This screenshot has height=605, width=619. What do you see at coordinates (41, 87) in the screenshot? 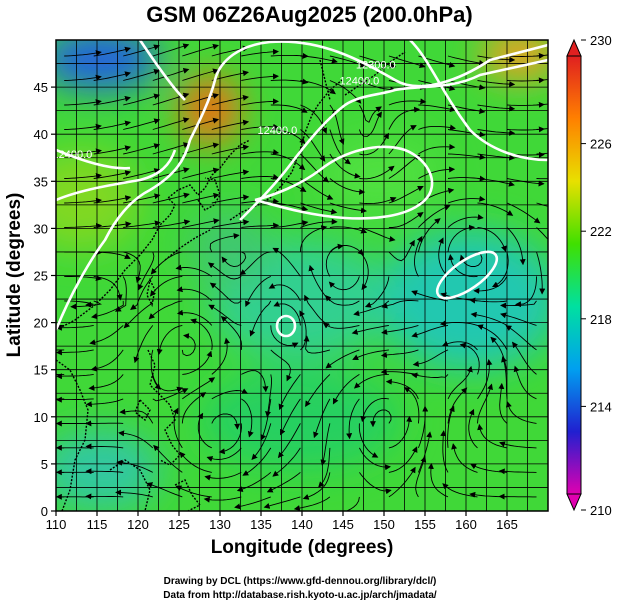
I see `y-tick-label: 45` at bounding box center [41, 87].